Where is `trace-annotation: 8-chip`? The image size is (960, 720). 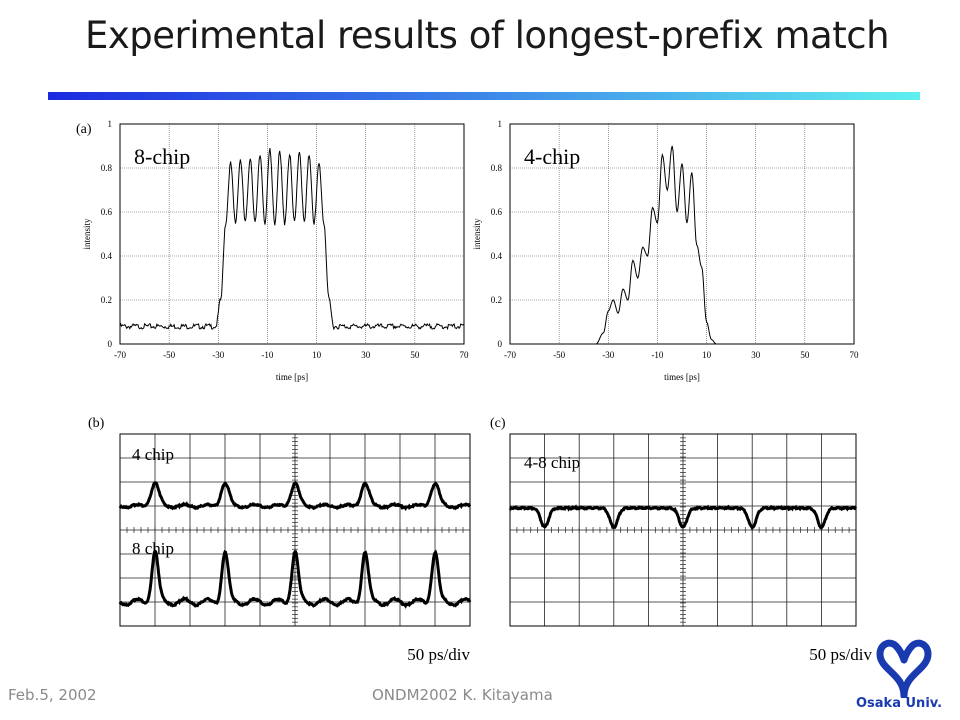 trace-annotation: 8-chip is located at coordinates (162, 156).